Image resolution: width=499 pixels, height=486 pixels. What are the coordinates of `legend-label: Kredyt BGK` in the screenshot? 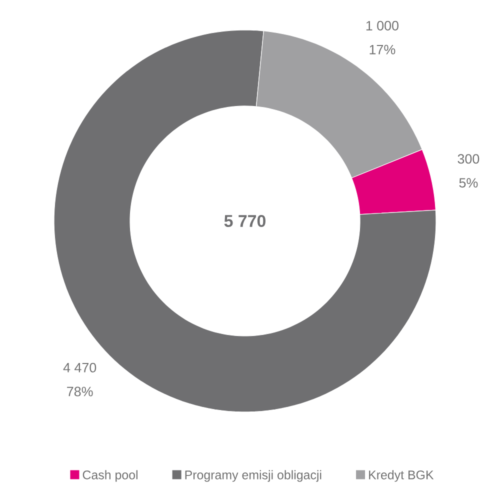 It's located at (401, 476).